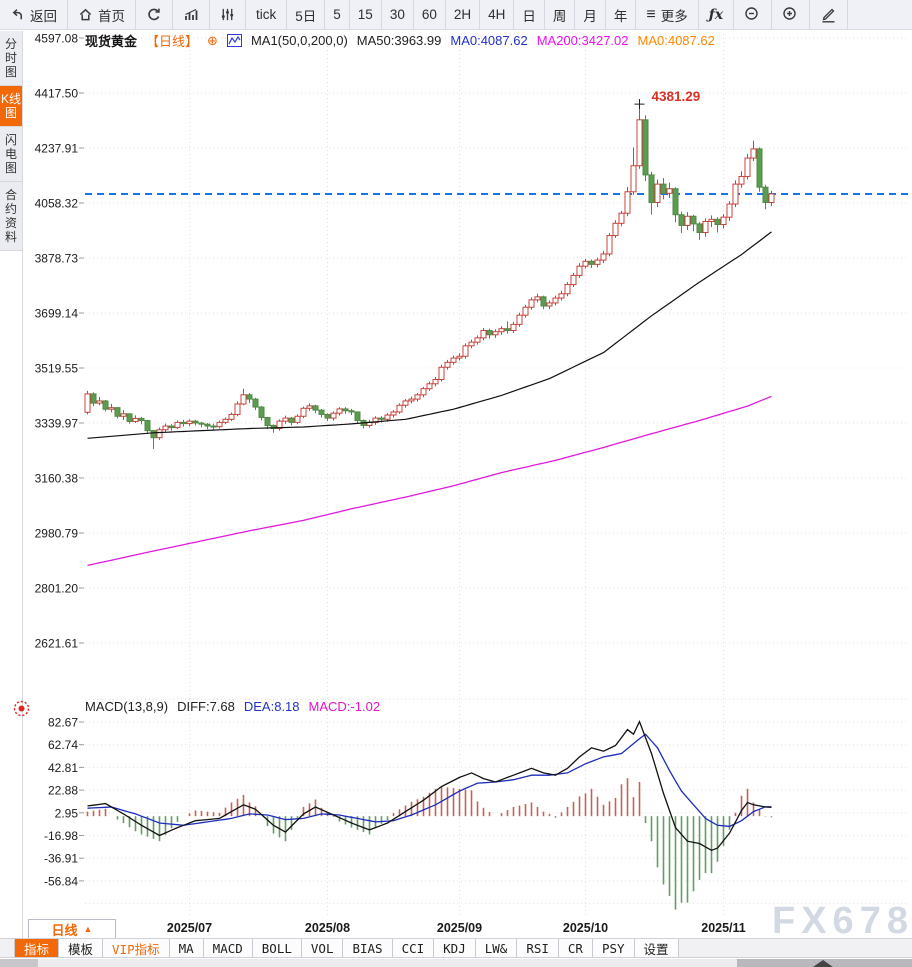  What do you see at coordinates (11, 154) in the screenshot?
I see `sidebar-item-lightning-chart: 闪电图` at bounding box center [11, 154].